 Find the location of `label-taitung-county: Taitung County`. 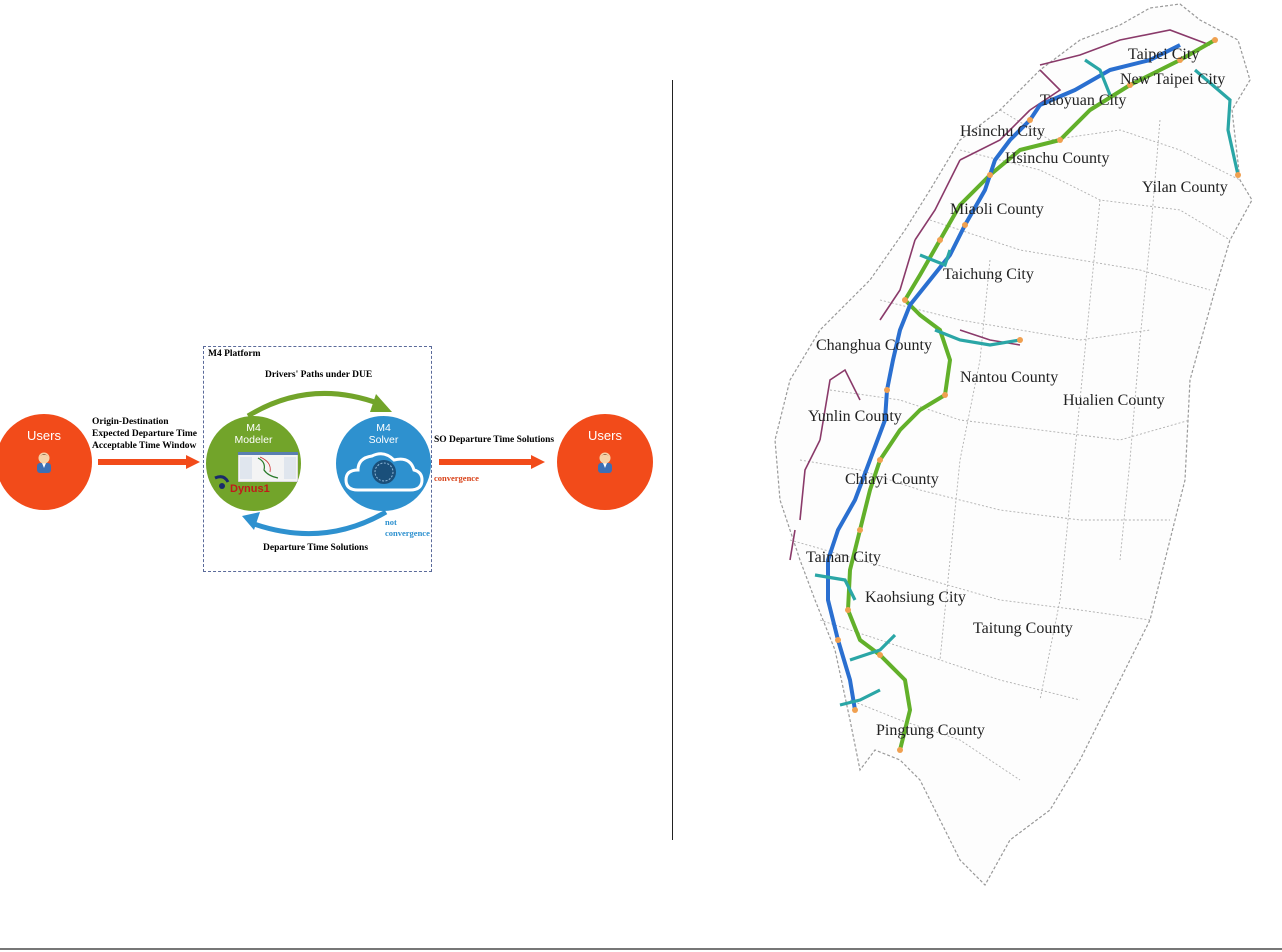

label-taitung-county: Taitung County is located at coordinates (1023, 628).